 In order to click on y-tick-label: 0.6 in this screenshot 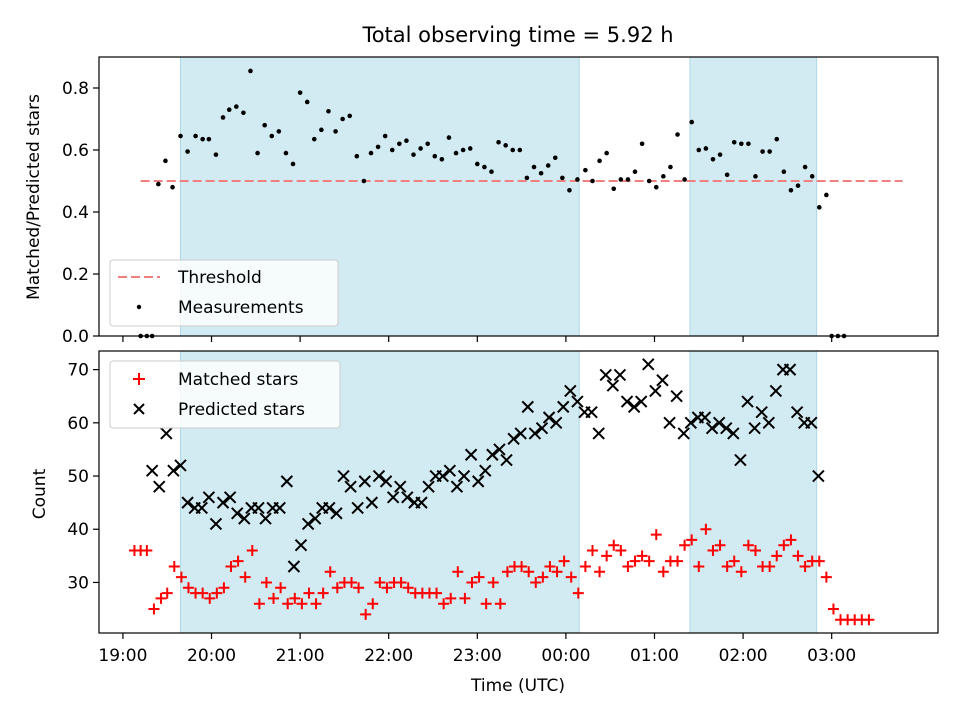, I will do `click(75, 151)`.